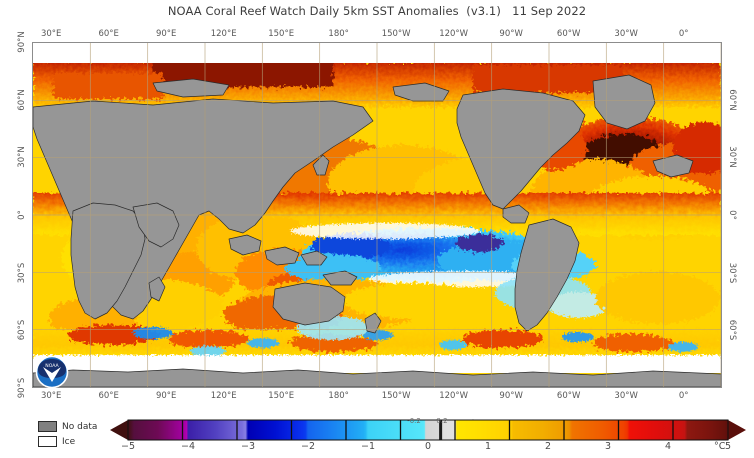  What do you see at coordinates (626, 34) in the screenshot?
I see `x-axis-tick-top: 30°W` at bounding box center [626, 34].